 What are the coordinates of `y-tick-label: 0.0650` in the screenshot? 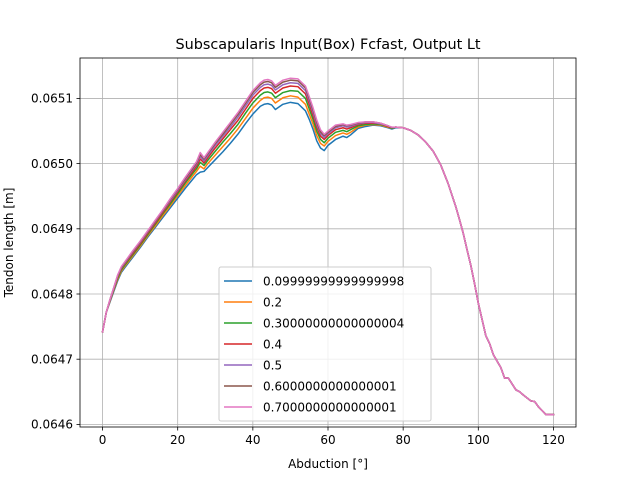 It's located at (52, 164).